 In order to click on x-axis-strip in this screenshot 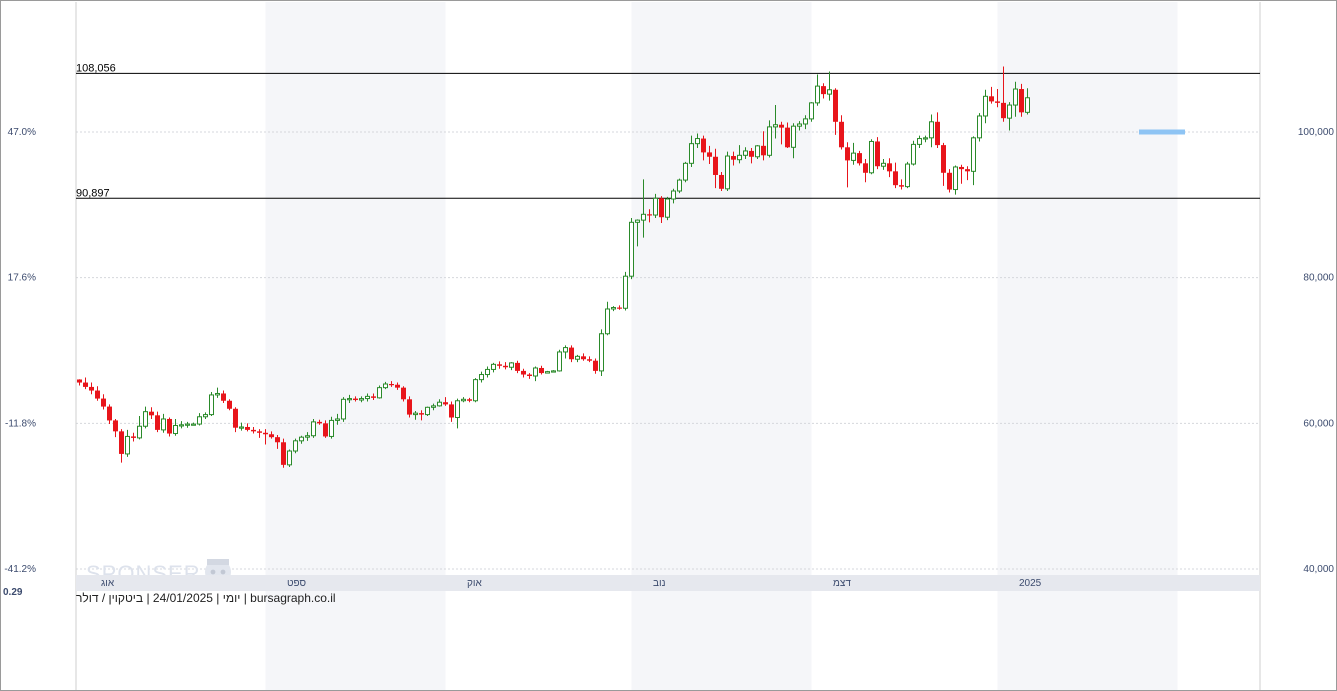, I will do `click(668, 583)`.